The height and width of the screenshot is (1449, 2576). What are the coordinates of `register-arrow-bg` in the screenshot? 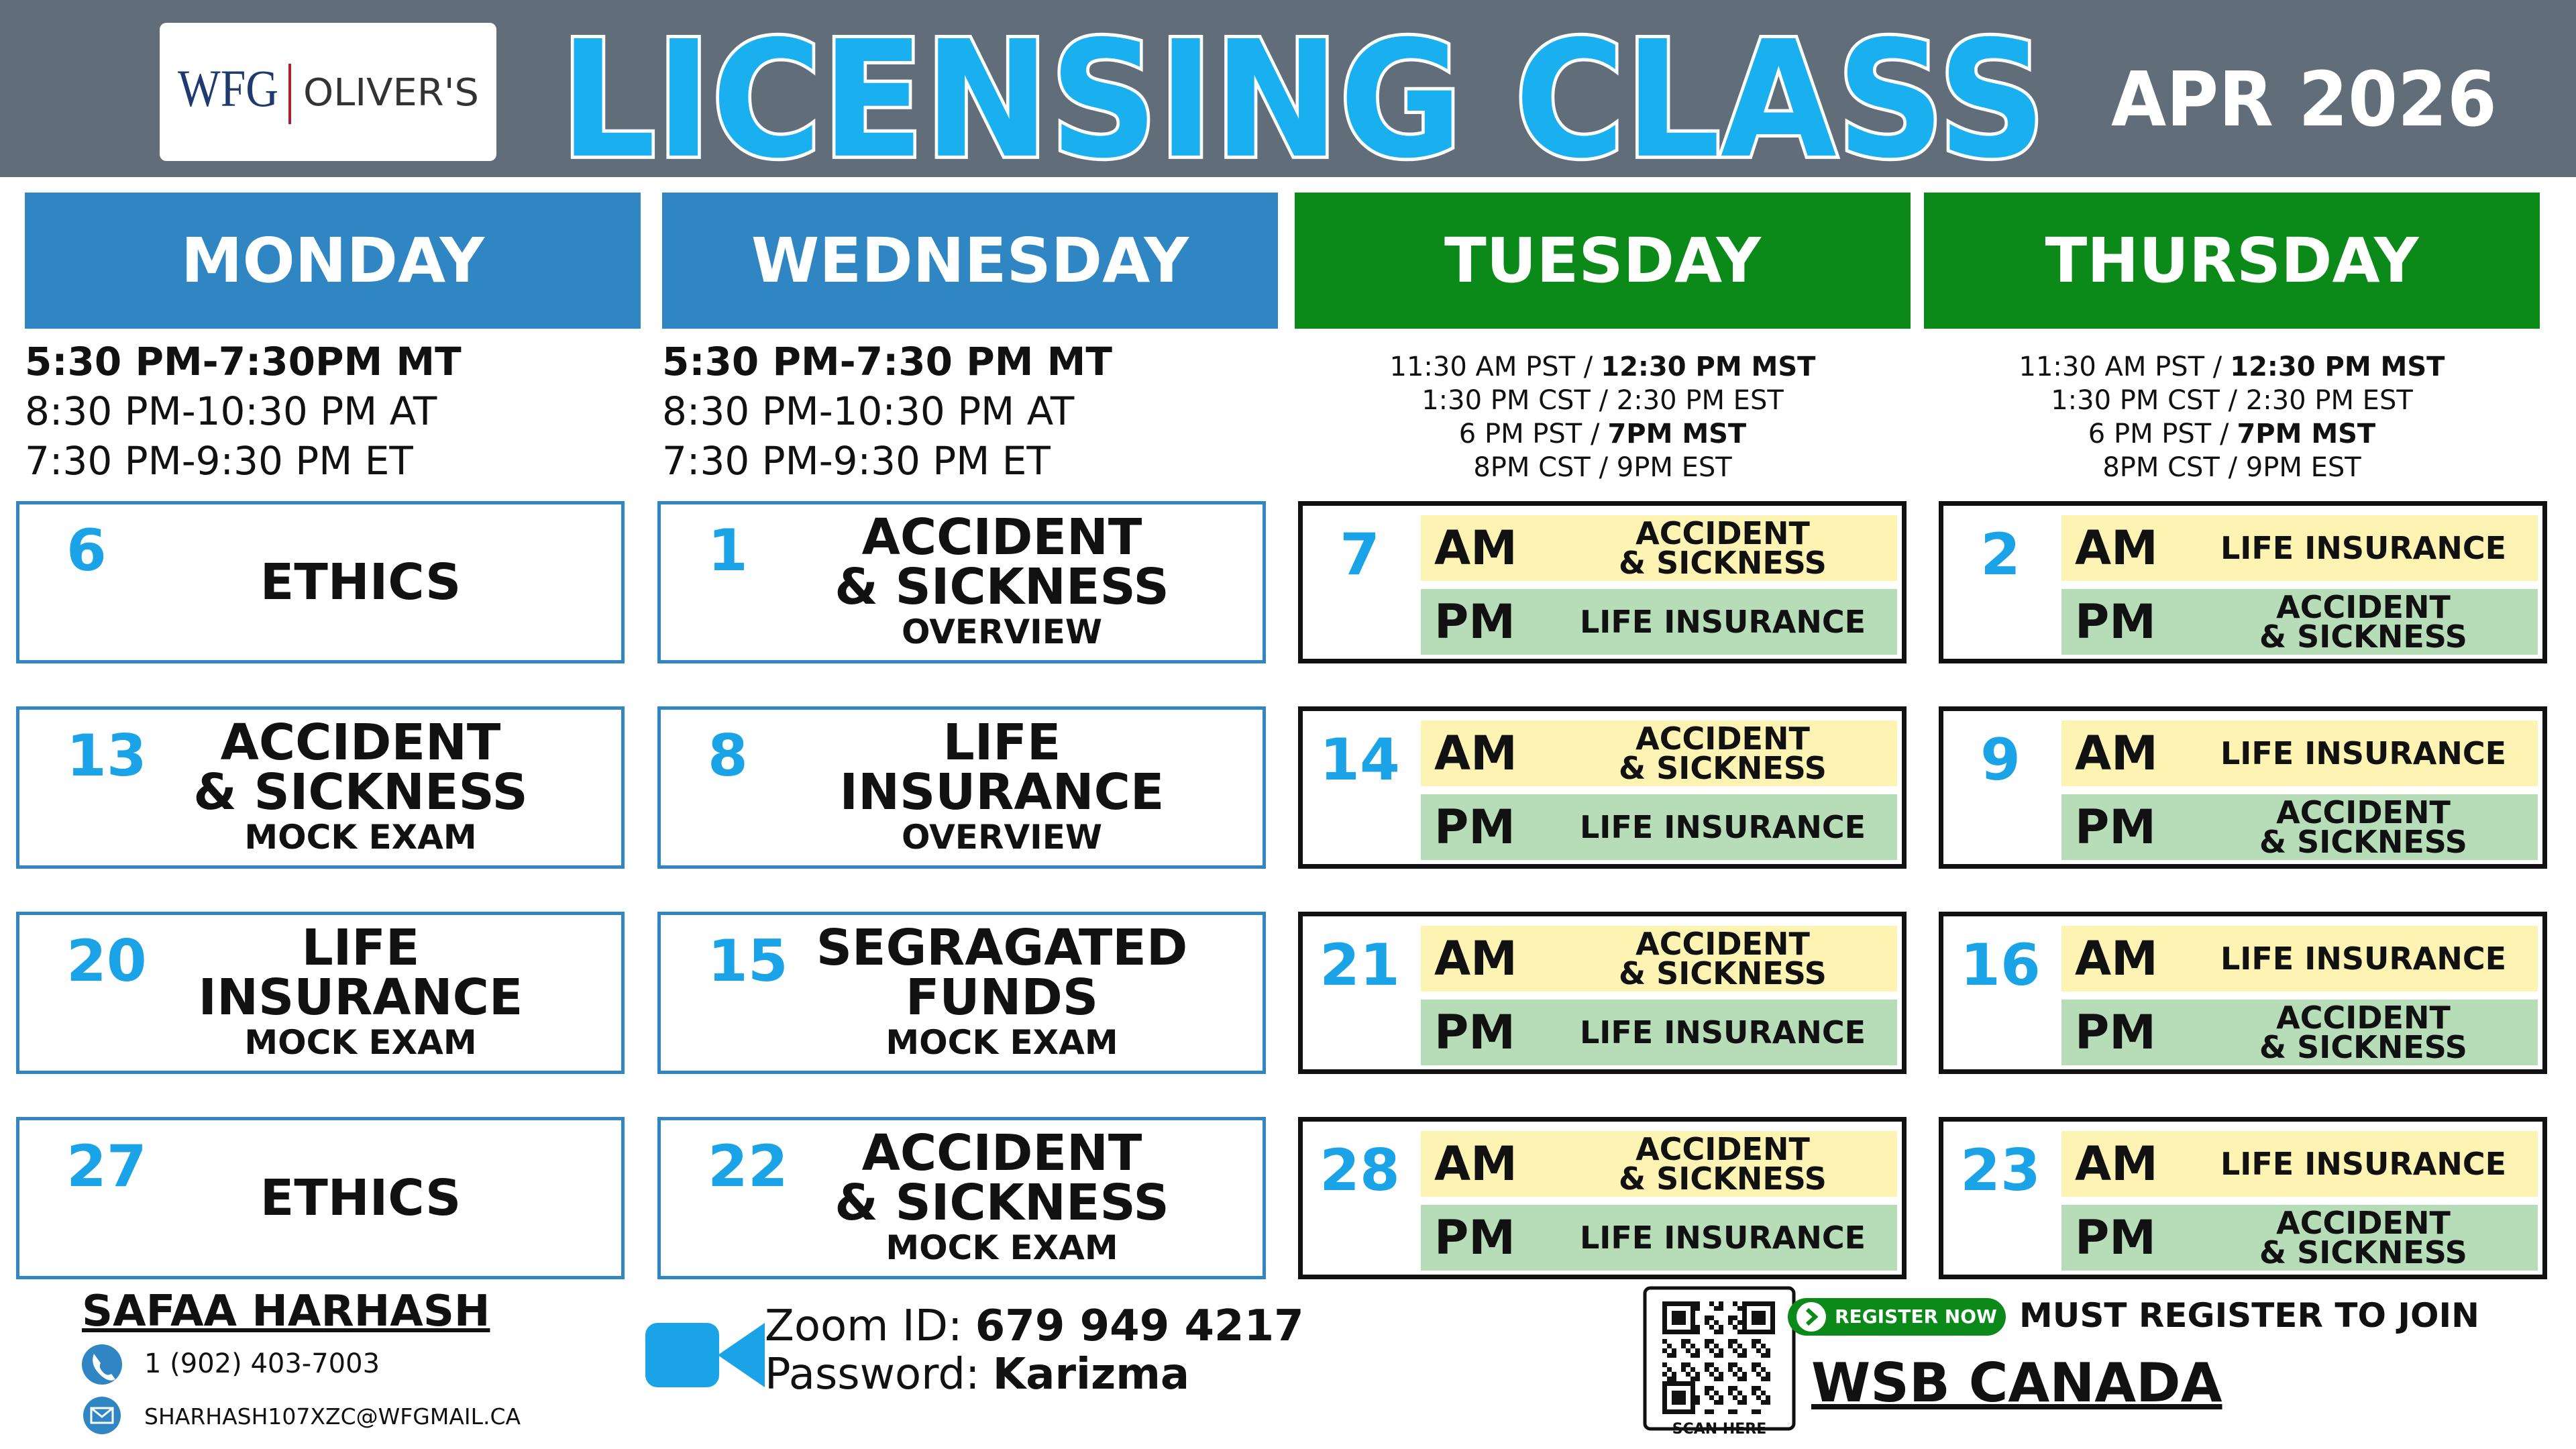 It's located at (1811, 1317).